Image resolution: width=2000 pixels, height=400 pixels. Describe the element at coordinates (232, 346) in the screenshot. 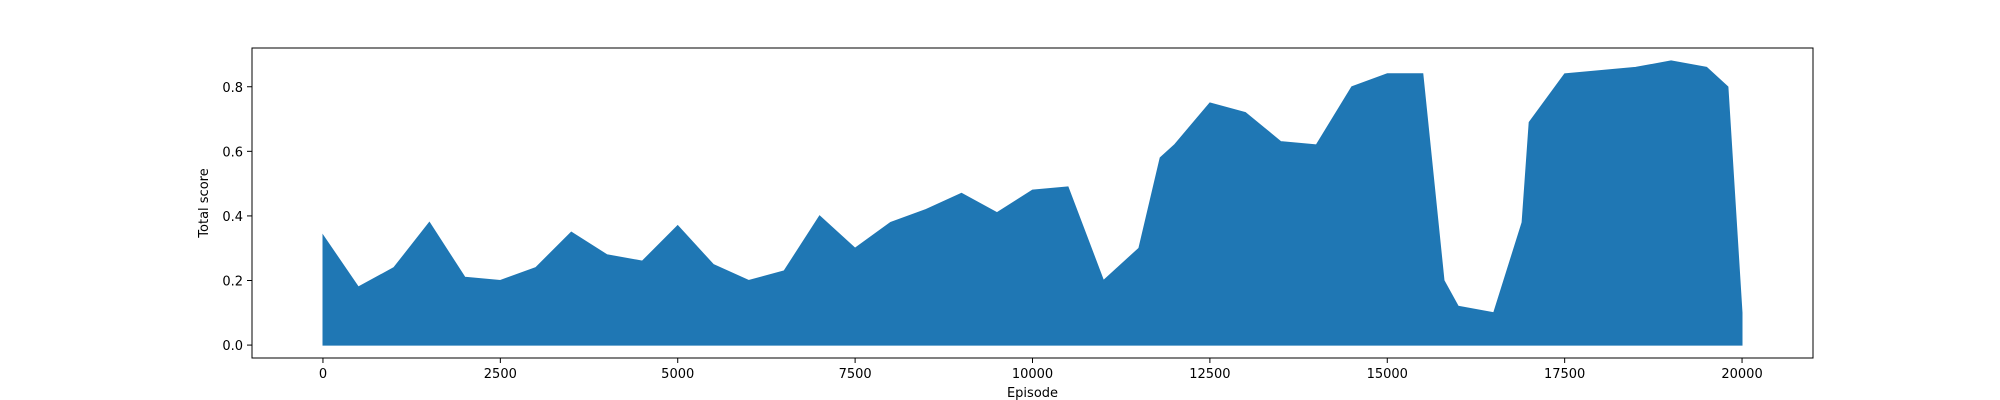

I see `y-tick-label: 0.0` at that location.